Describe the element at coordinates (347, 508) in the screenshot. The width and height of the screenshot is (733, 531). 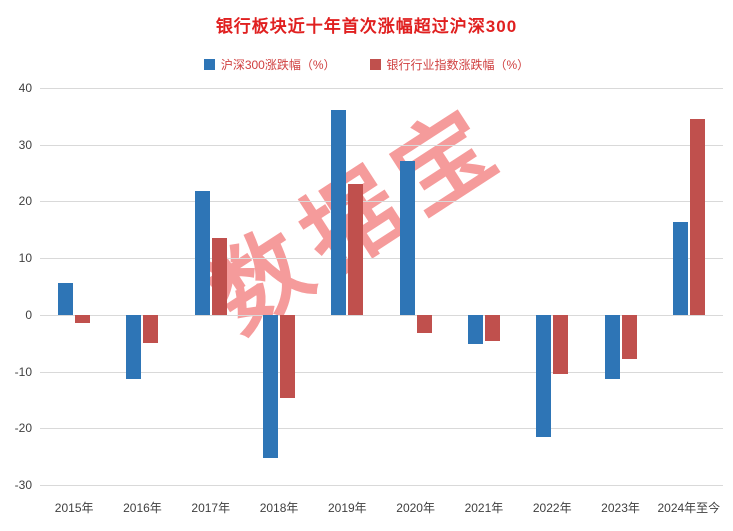
I see `x-tick-label: 2019年` at that location.